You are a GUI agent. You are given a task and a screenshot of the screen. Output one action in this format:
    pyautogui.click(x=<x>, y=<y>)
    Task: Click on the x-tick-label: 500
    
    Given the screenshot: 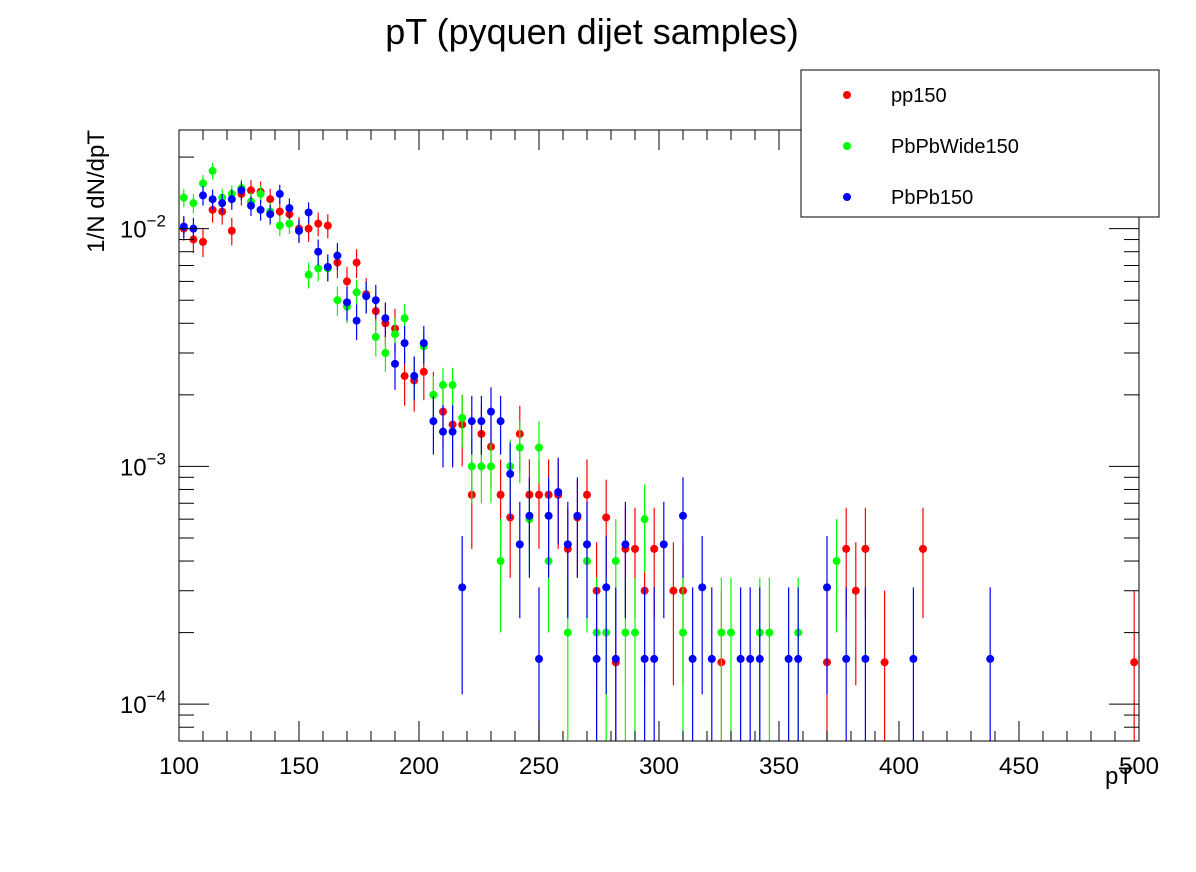 What is the action you would take?
    pyautogui.click(x=1139, y=766)
    